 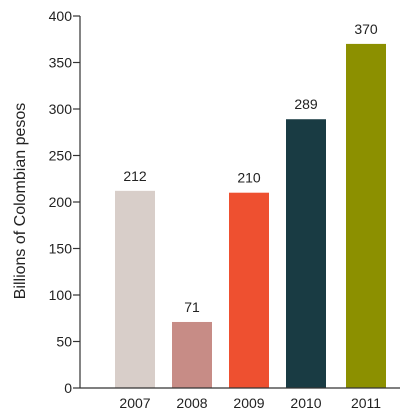 What do you see at coordinates (249, 290) in the screenshot?
I see `bar-2009` at bounding box center [249, 290].